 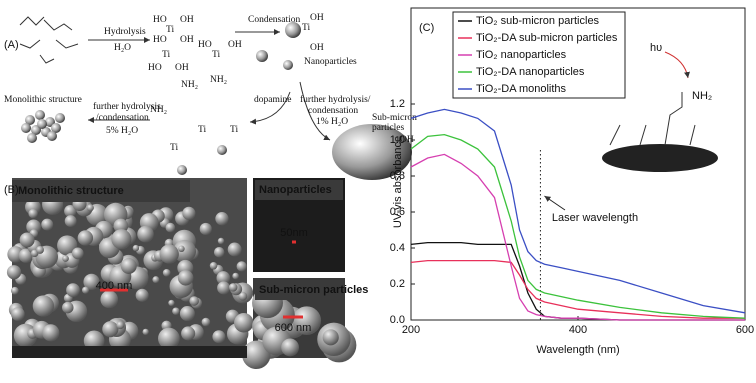 I want to click on legend-label: TiO₂ sub-micron particles, so click(x=538, y=21).